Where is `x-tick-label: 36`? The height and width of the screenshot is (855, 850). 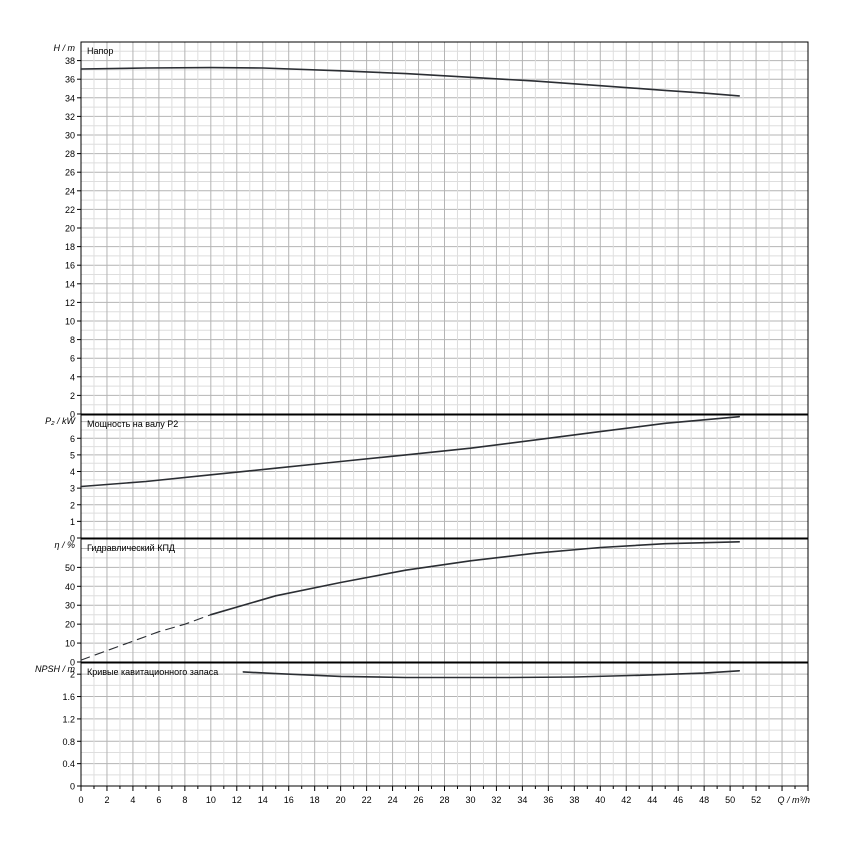
x-tick-label: 36 is located at coordinates (548, 800).